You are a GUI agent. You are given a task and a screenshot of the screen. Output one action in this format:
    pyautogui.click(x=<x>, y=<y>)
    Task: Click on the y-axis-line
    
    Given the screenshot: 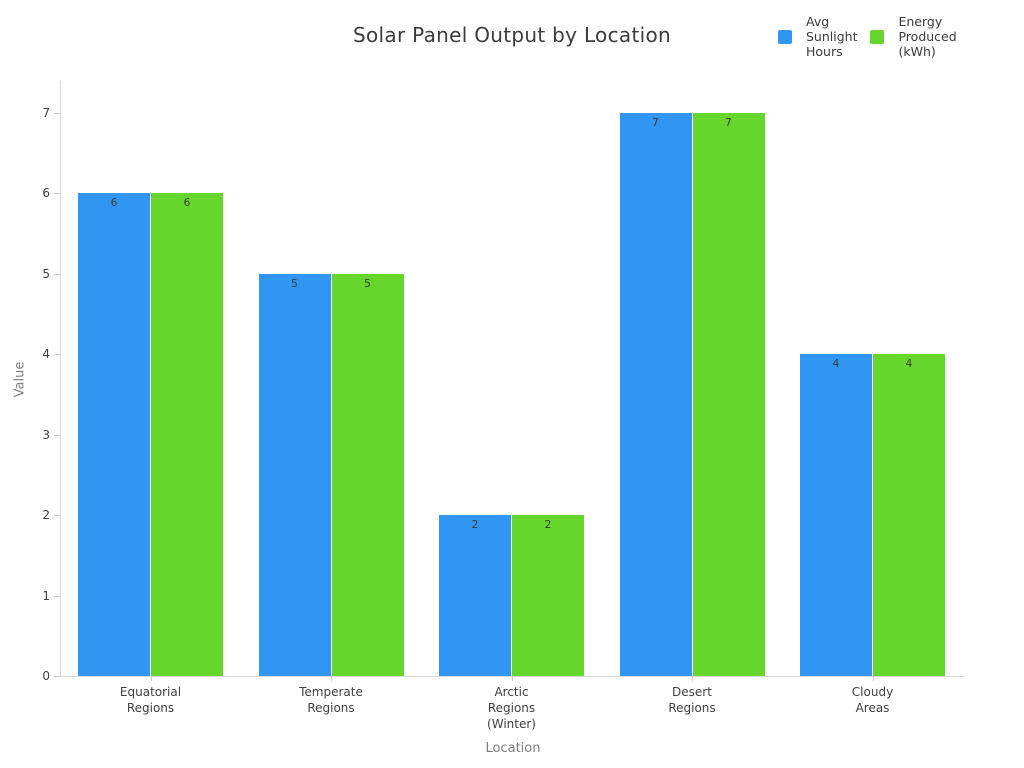 What is the action you would take?
    pyautogui.click(x=60, y=378)
    